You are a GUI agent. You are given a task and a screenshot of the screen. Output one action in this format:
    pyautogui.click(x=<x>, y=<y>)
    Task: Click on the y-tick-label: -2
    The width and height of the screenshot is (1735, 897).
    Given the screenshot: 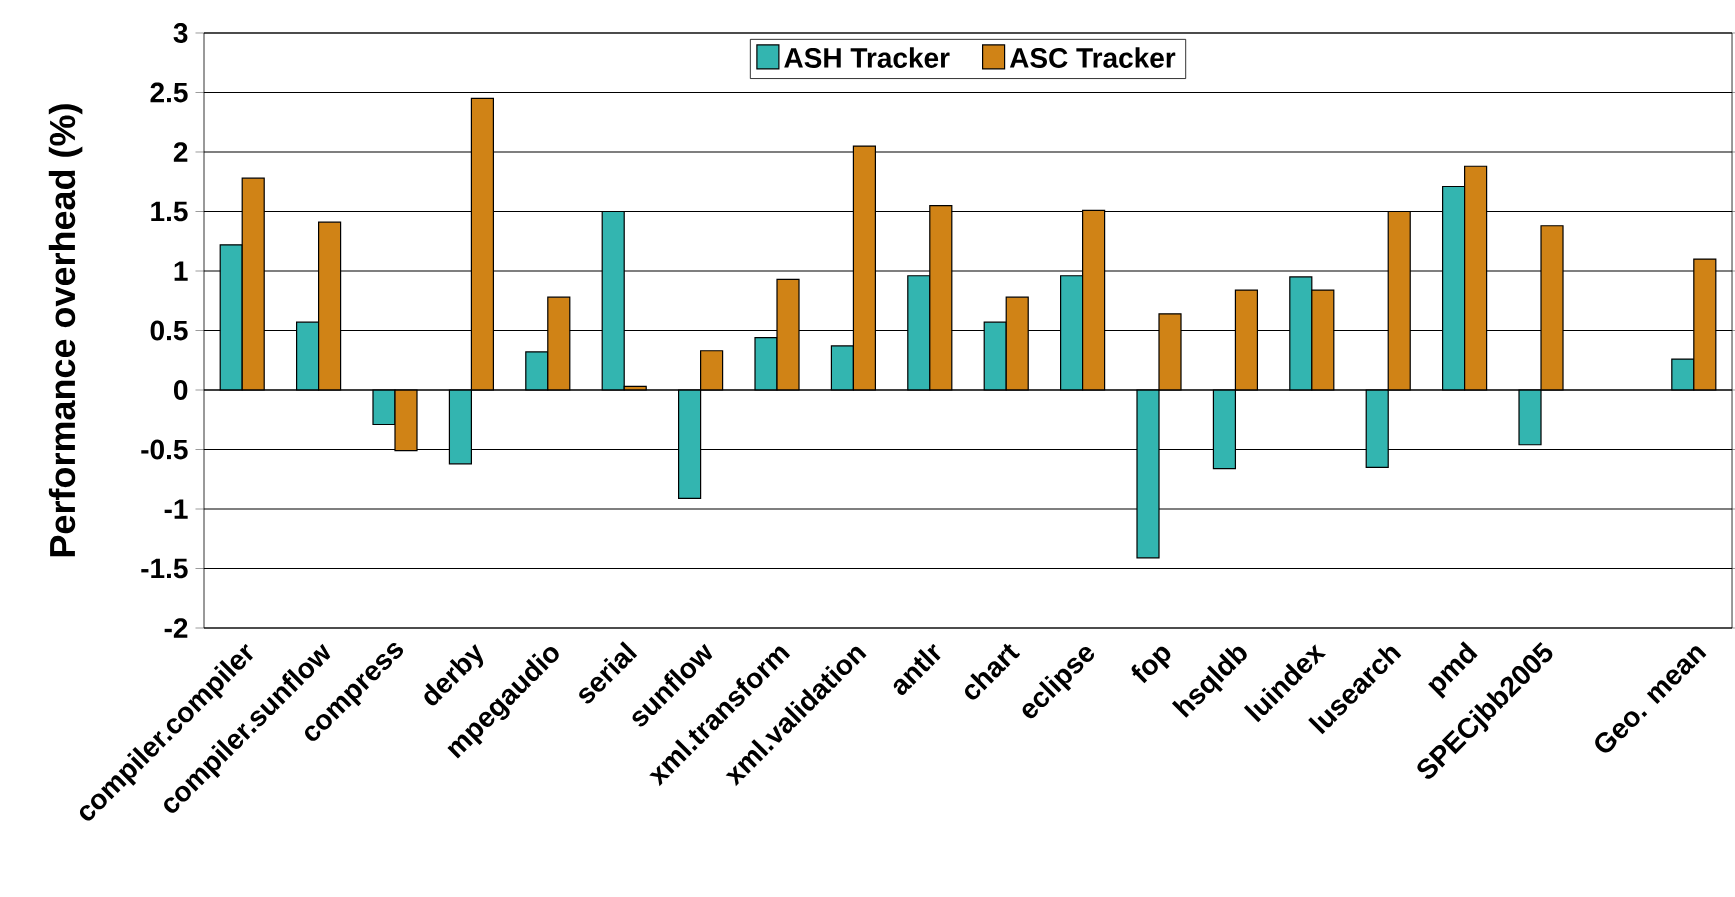 What is the action you would take?
    pyautogui.click(x=176, y=628)
    